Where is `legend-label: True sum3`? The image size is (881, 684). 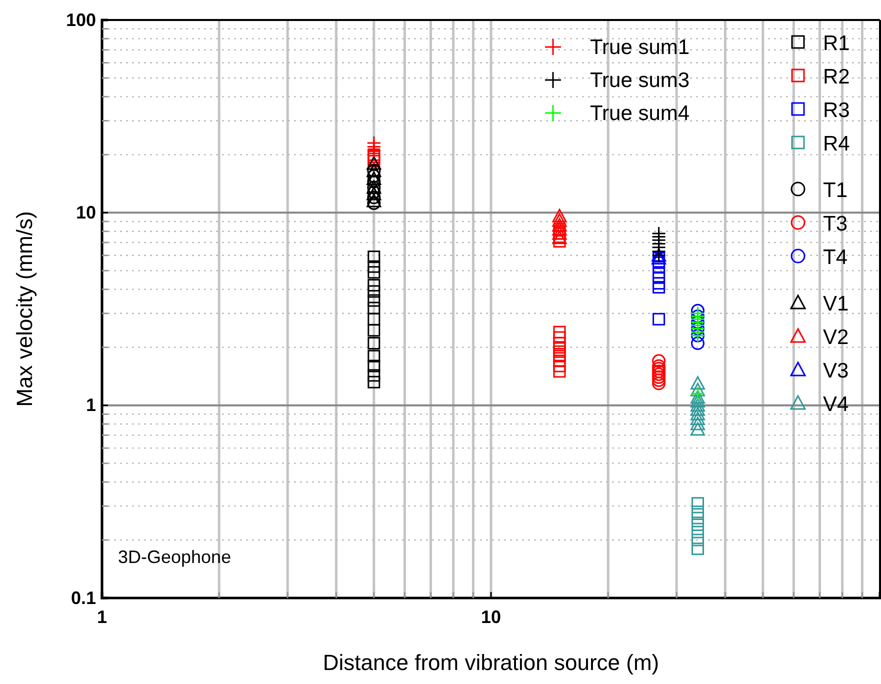
legend-label: True sum3 is located at coordinates (640, 80).